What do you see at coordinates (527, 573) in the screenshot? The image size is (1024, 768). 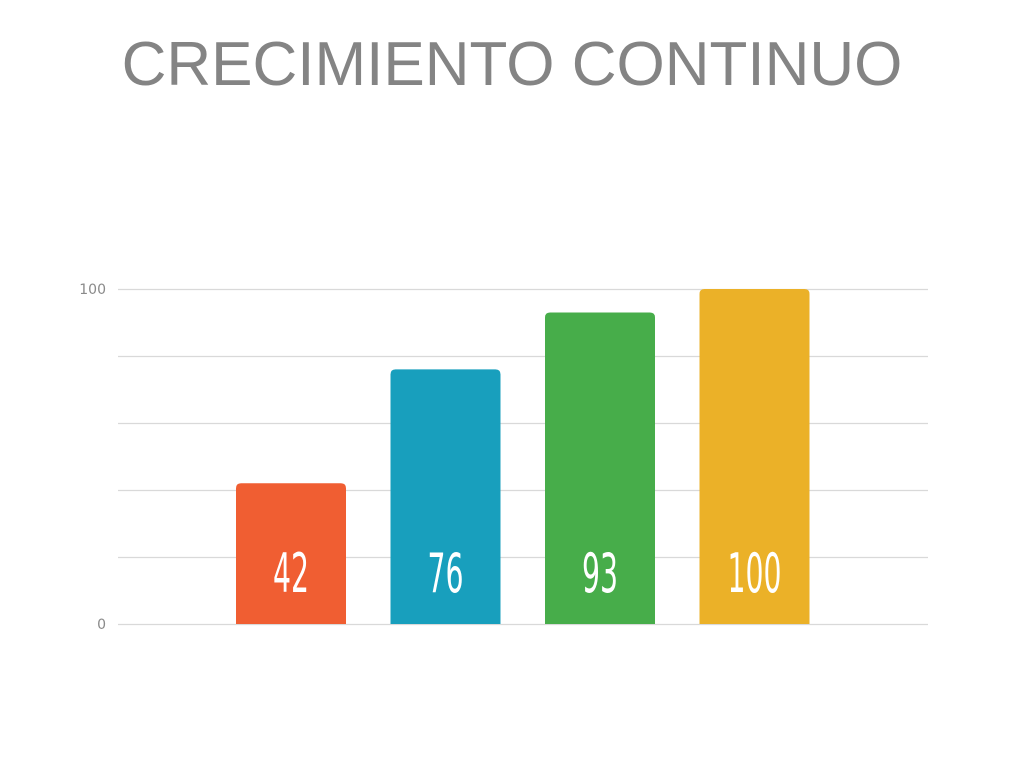 I see `chart-data-labels: 42 76 93 100` at bounding box center [527, 573].